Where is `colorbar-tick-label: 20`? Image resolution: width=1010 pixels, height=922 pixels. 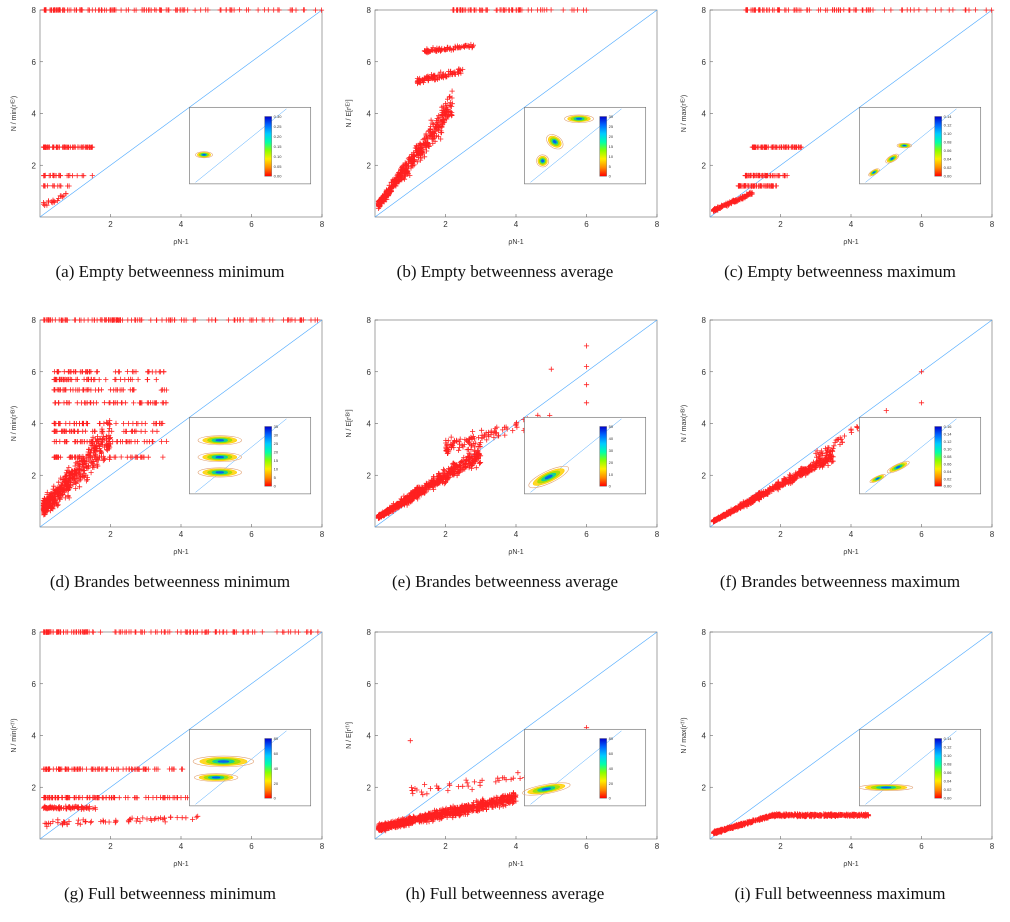 colorbar-tick-label: 20 is located at coordinates (276, 783).